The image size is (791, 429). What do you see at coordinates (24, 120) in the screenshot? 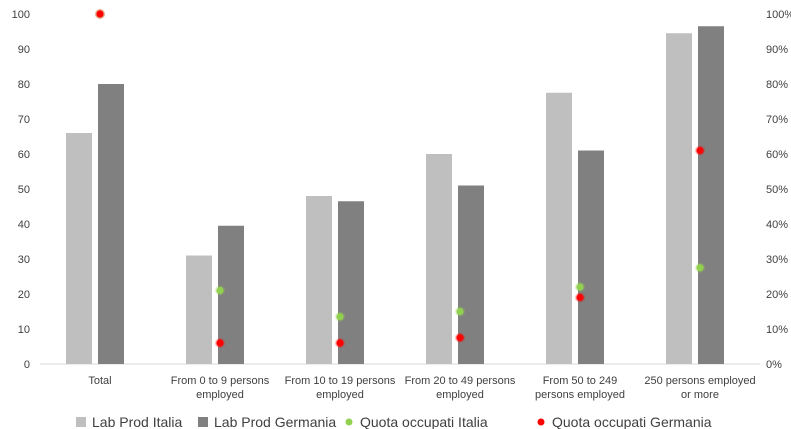
I see `y-left-tick-label: 70` at bounding box center [24, 120].